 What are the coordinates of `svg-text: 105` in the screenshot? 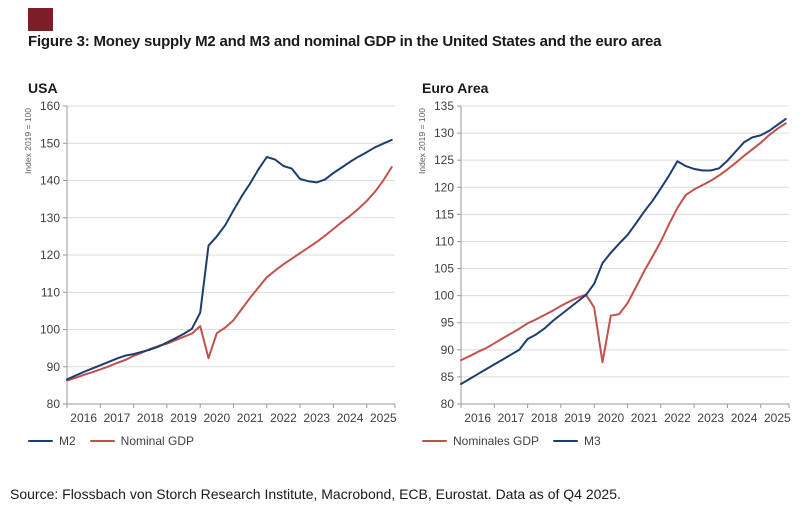 It's located at (444, 269).